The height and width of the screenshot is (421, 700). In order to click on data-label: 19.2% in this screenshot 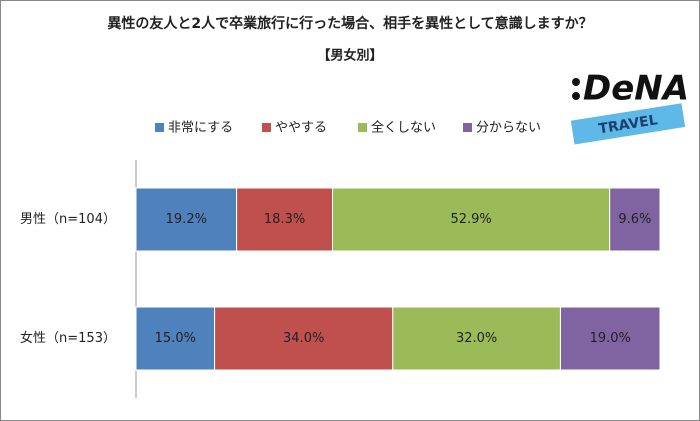, I will do `click(186, 219)`.